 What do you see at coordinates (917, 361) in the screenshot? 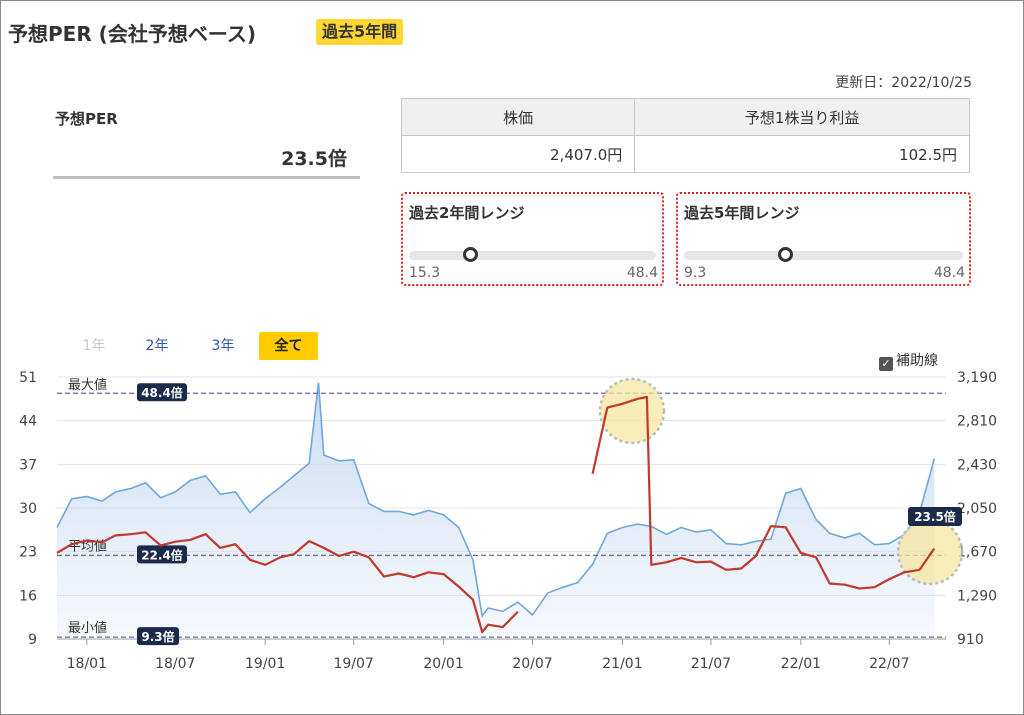
I see `aux-lines-label: 補助線` at bounding box center [917, 361].